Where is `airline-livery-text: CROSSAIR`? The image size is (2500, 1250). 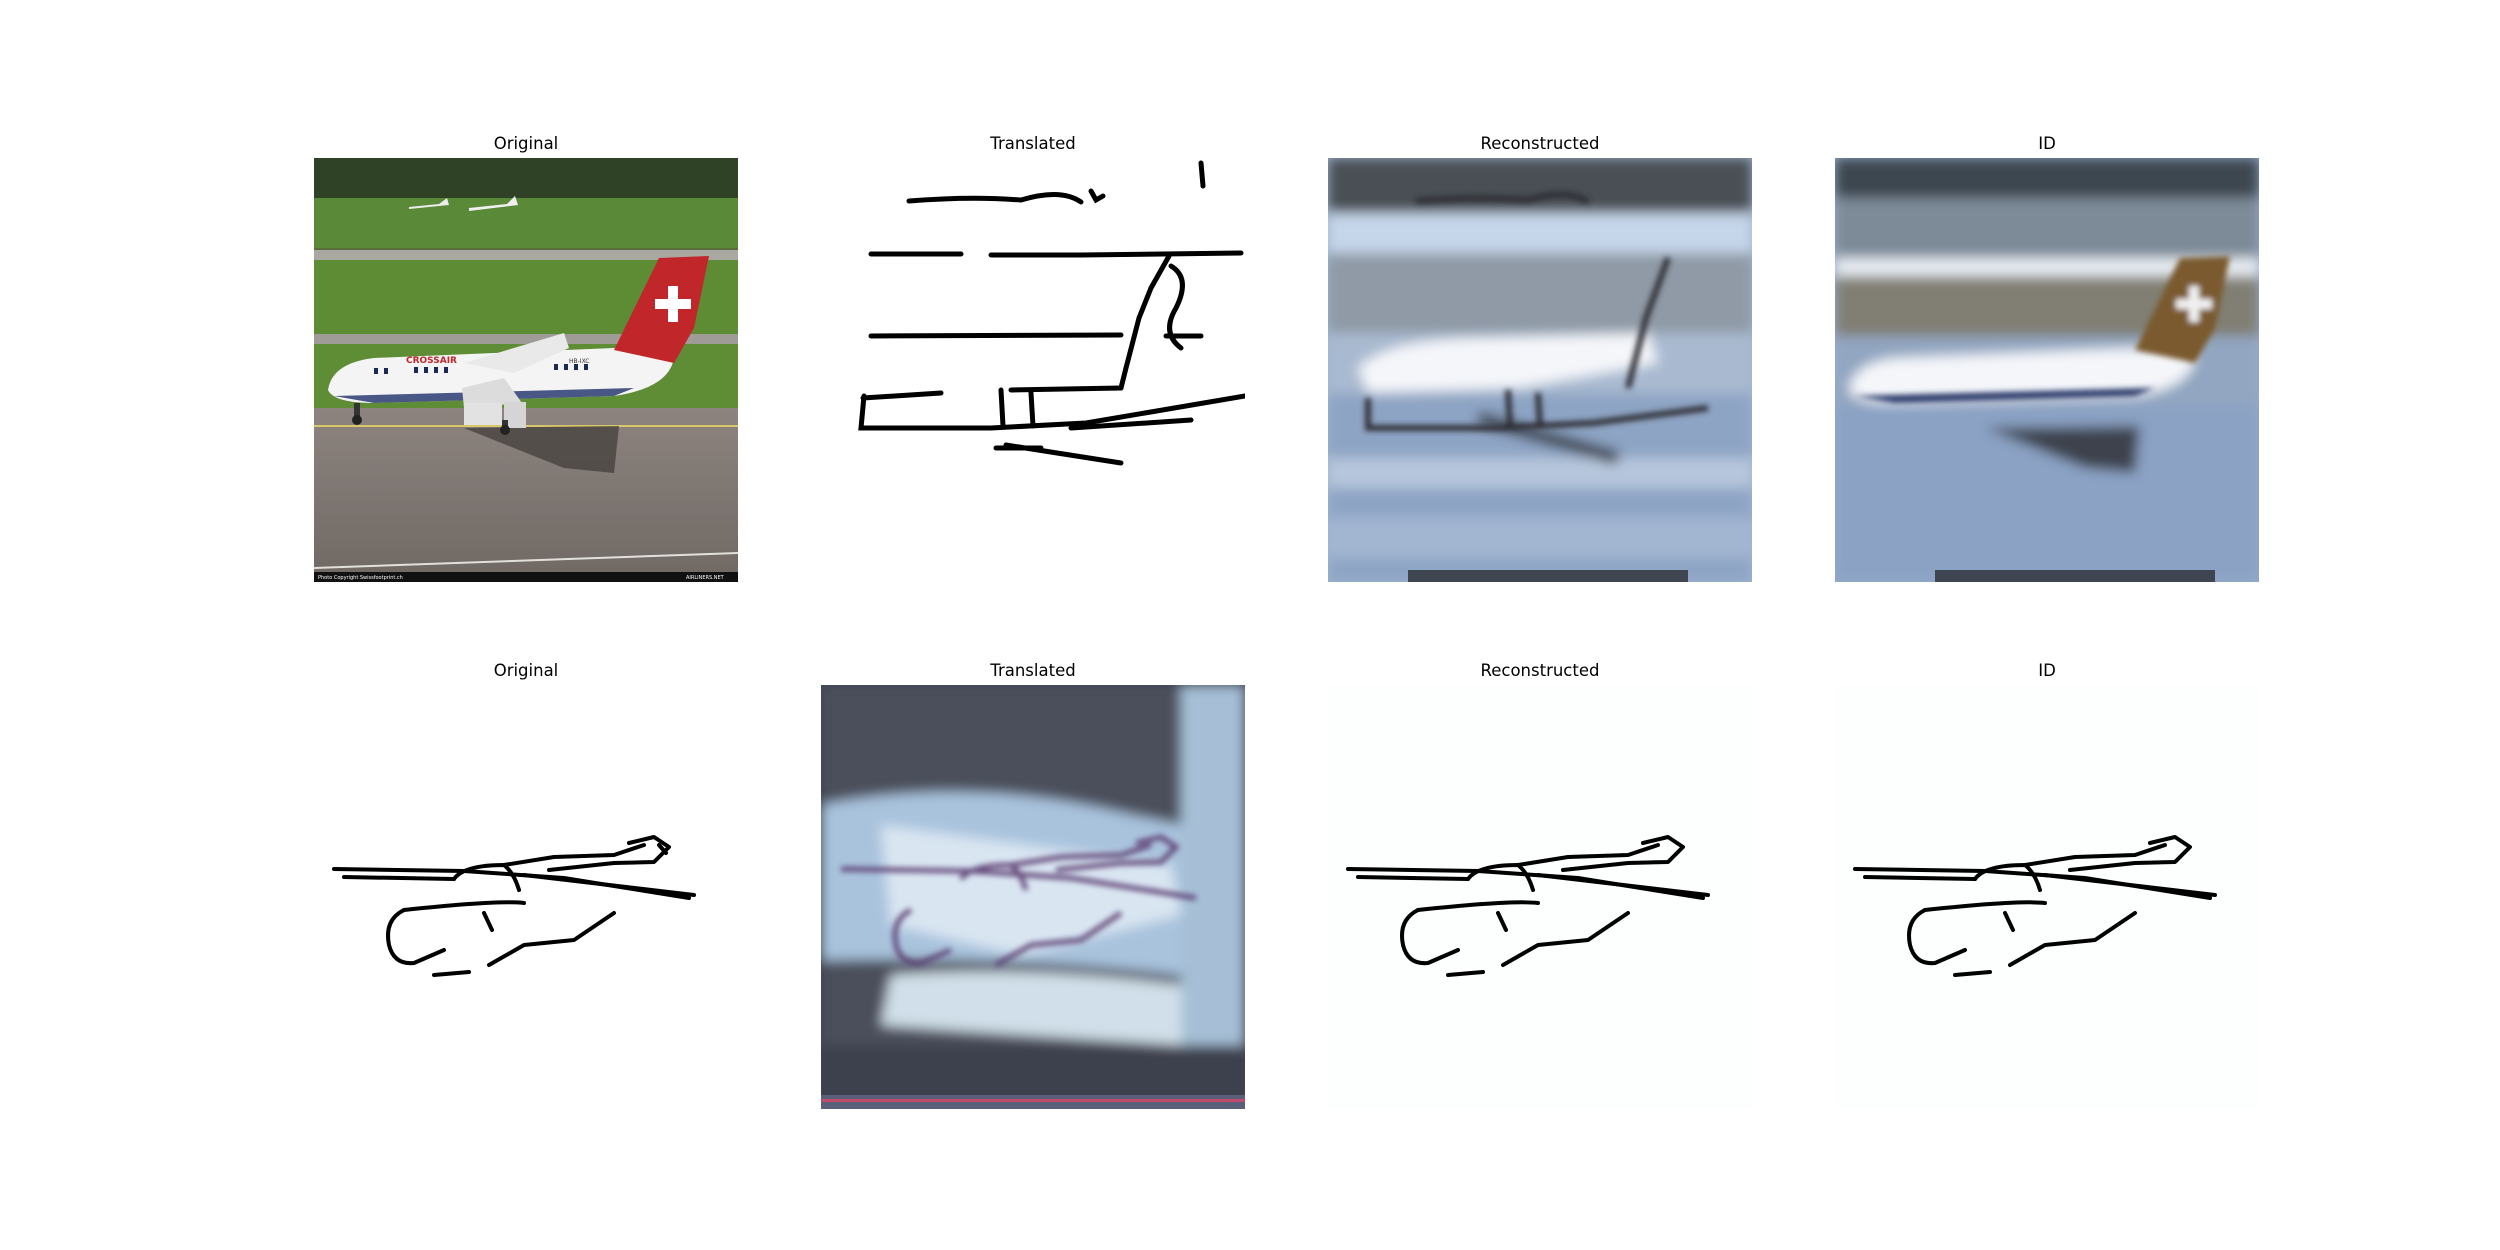 airline-livery-text: CROSSAIR is located at coordinates (431, 361).